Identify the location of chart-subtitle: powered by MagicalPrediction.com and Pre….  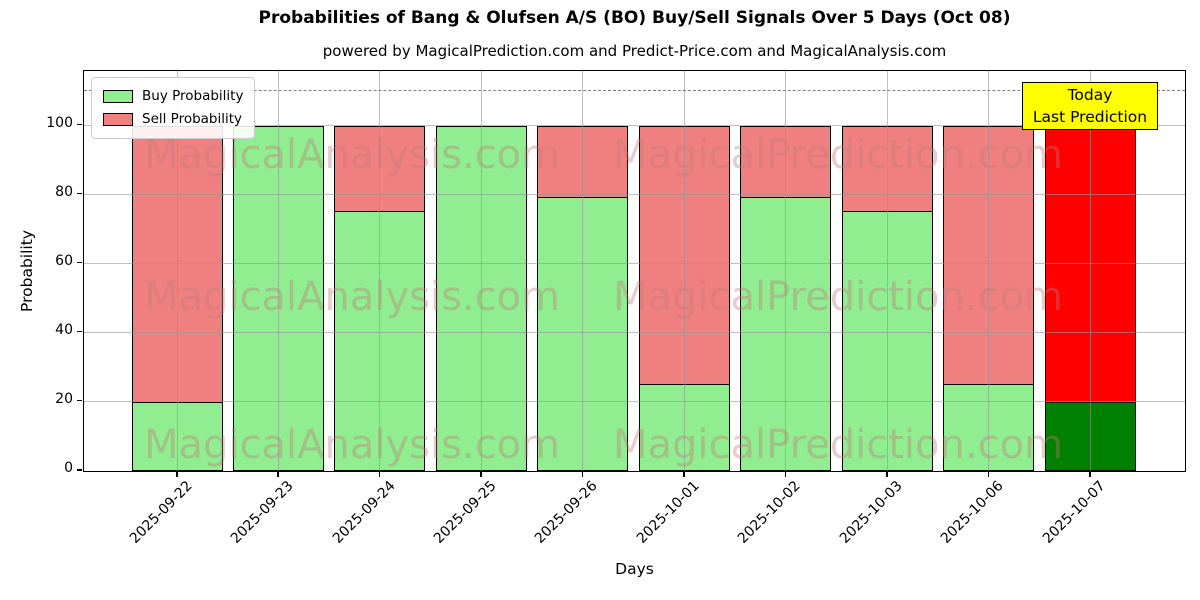
(634, 51).